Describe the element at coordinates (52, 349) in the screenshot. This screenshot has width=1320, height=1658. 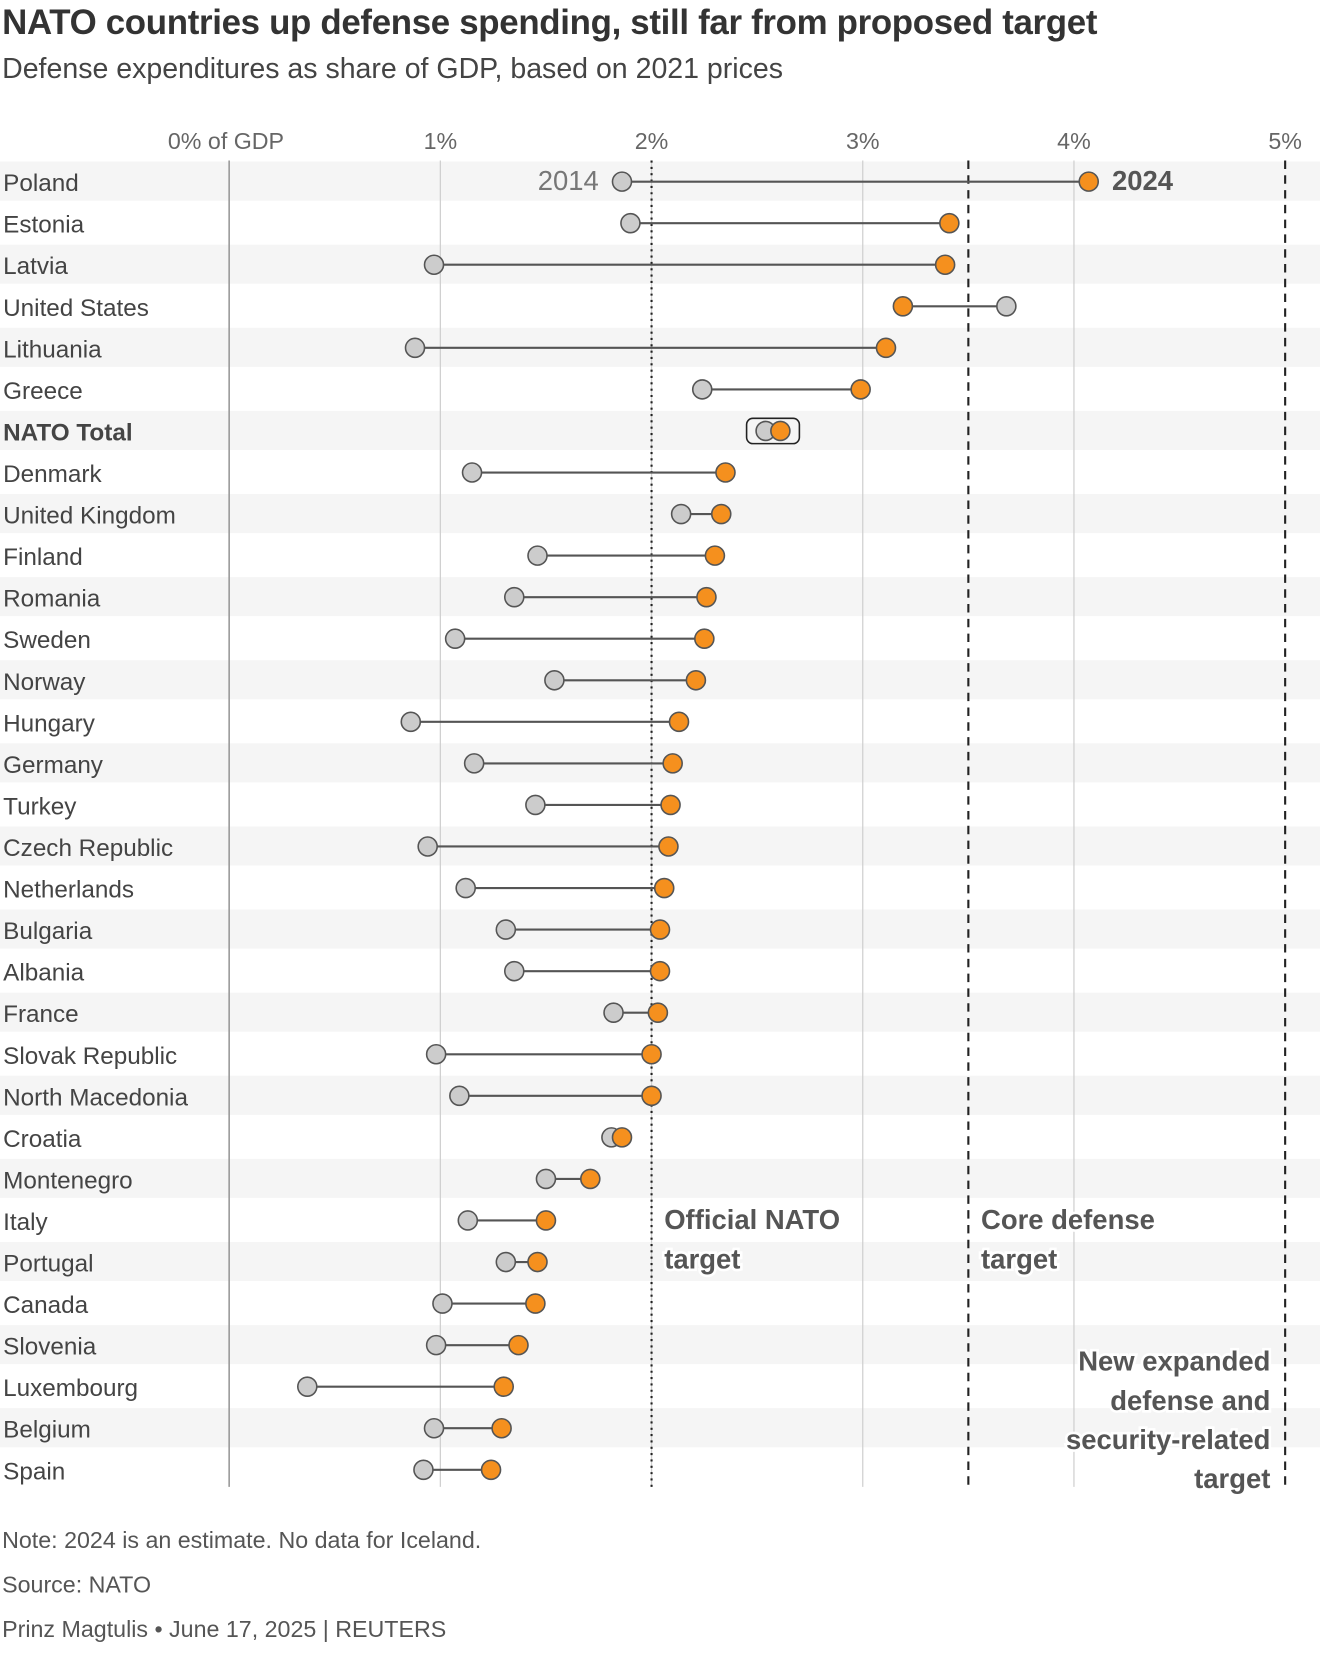
I see `country-label: Lithuania` at that location.